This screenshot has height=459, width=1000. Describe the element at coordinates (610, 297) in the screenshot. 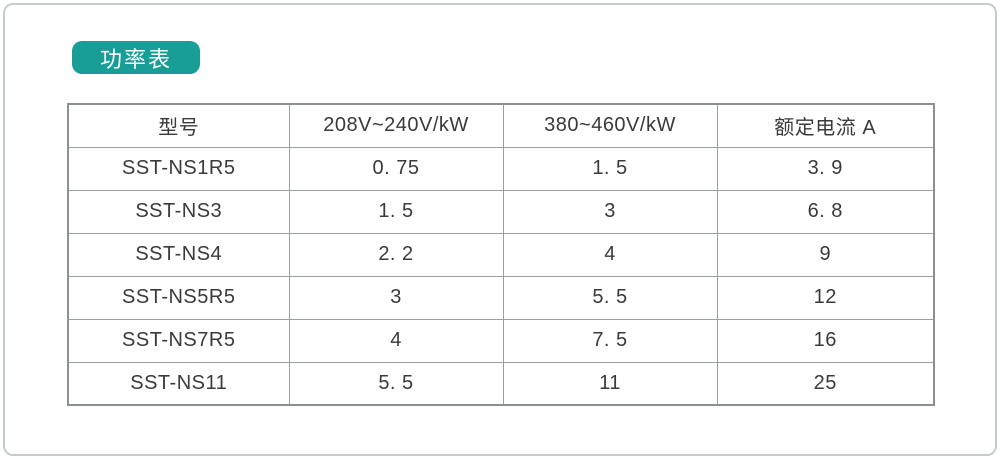

I see `power-380-460-cell: 5. 5` at that location.